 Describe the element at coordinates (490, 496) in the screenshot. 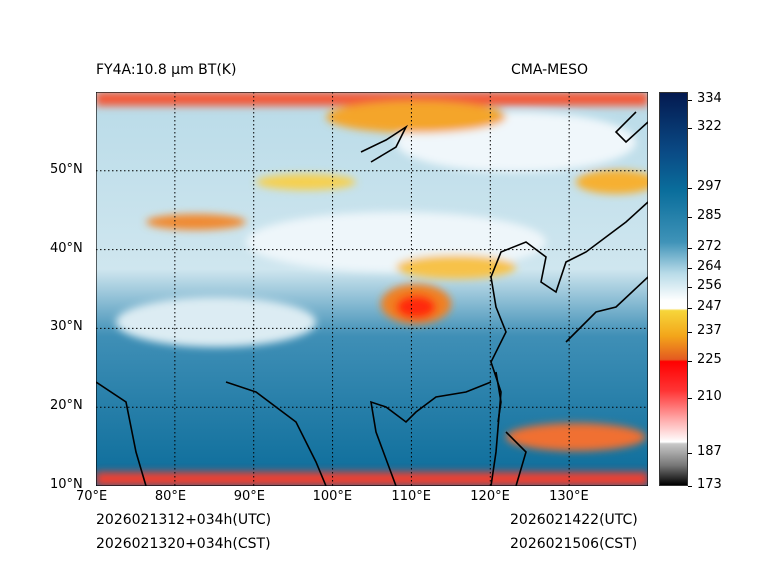

I see `lon-tick-label: 120°E` at that location.